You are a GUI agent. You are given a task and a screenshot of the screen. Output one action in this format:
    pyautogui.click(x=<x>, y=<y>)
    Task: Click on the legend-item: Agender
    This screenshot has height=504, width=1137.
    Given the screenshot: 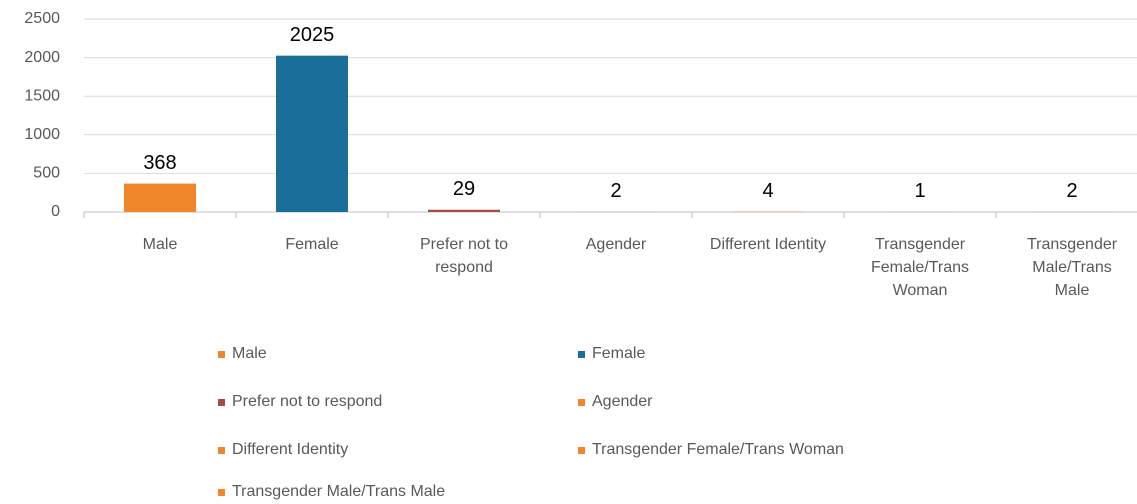 What is the action you would take?
    pyautogui.click(x=615, y=402)
    